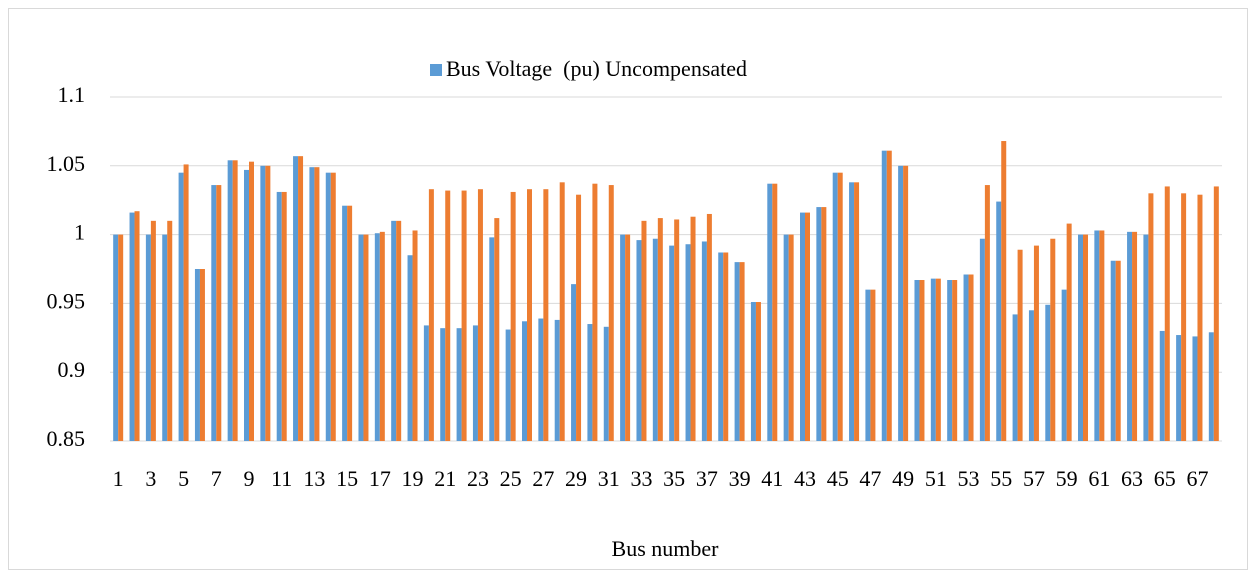 This screenshot has height=579, width=1256. Describe the element at coordinates (596, 68) in the screenshot. I see `legend-label: Bus Voltage (pu) Uncompensated` at that location.